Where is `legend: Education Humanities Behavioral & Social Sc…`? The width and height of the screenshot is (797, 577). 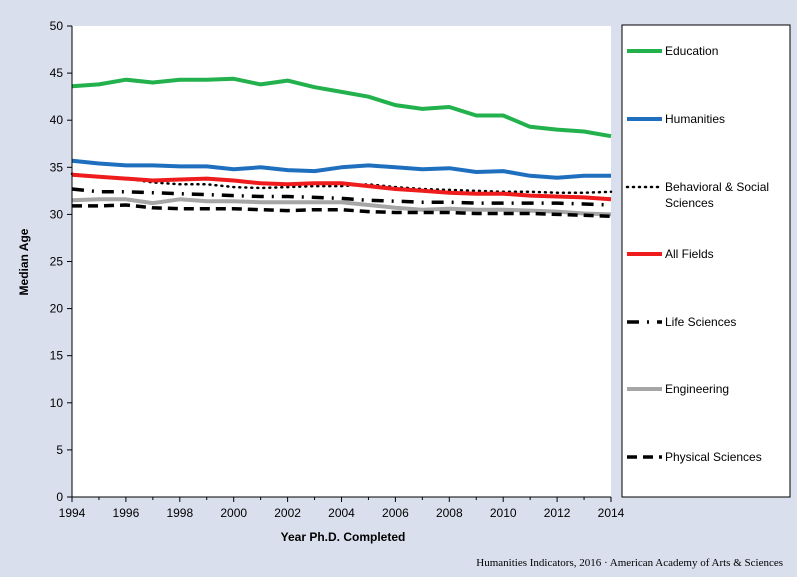 legend: Education Humanities Behavioral & Social Sc… is located at coordinates (697, 254).